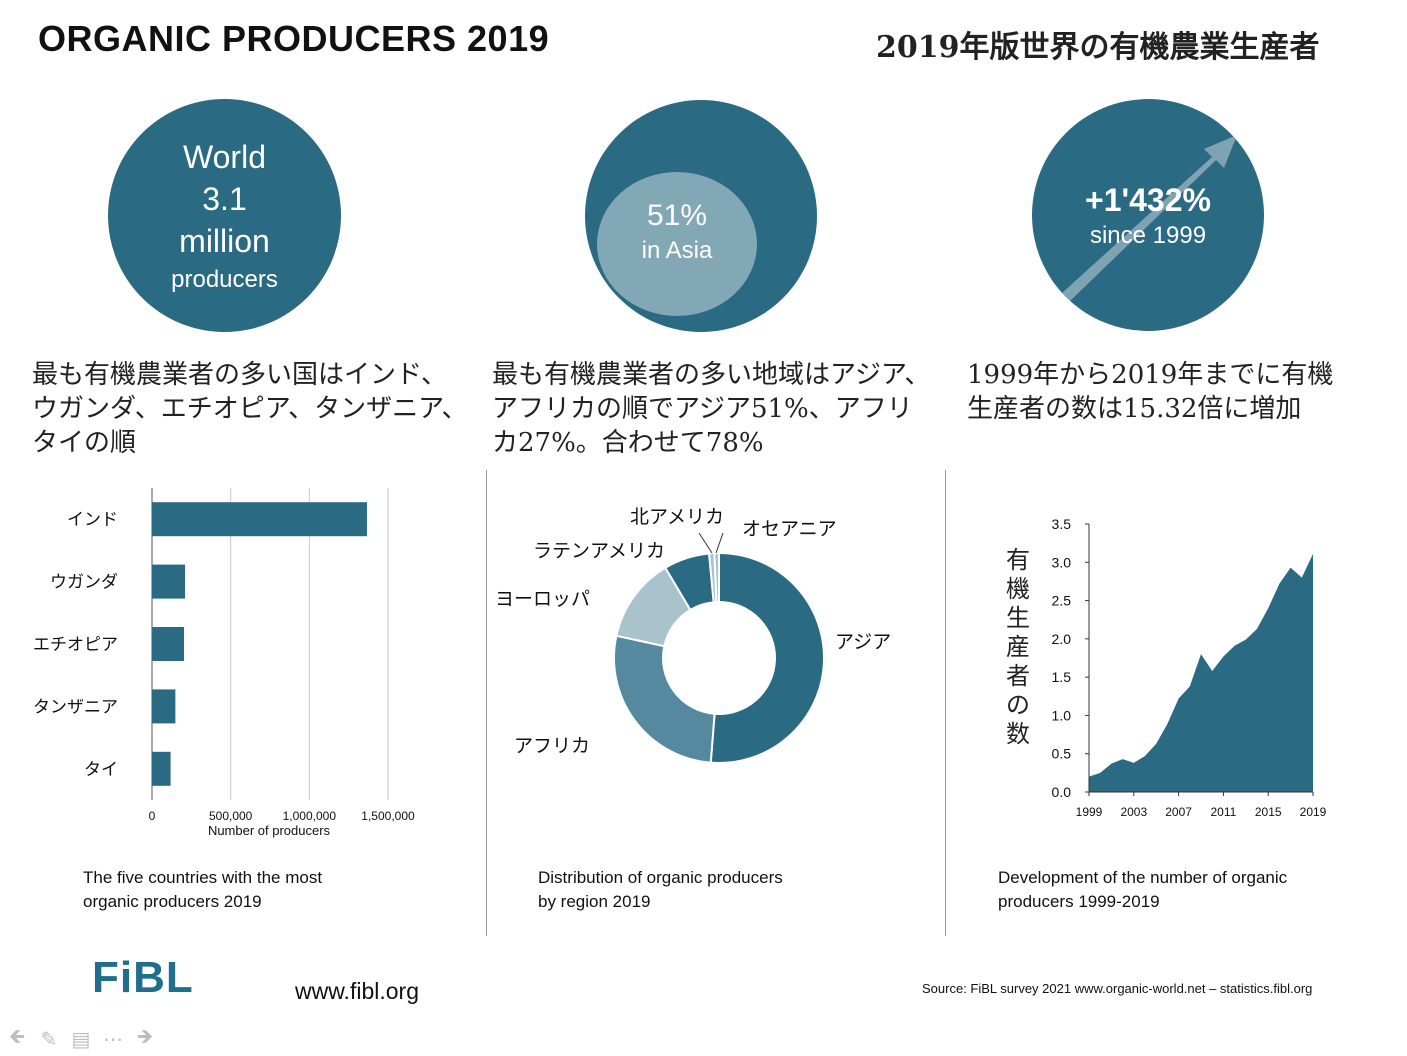  I want to click on growth-label: since 1999, so click(1148, 235).